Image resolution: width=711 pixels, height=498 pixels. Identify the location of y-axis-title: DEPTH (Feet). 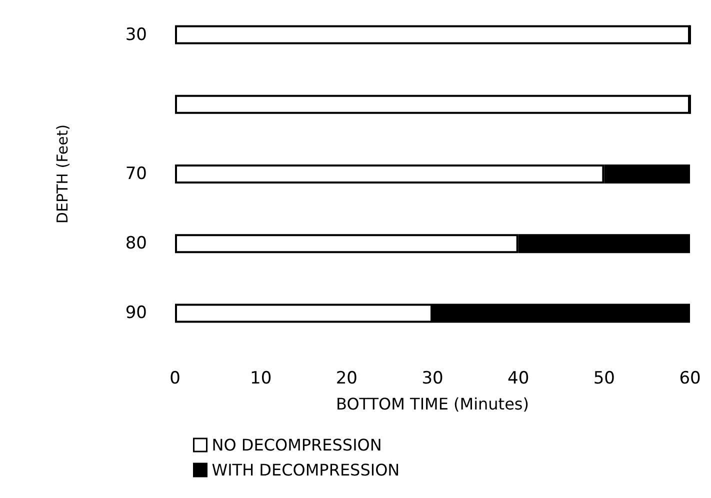
(63, 174).